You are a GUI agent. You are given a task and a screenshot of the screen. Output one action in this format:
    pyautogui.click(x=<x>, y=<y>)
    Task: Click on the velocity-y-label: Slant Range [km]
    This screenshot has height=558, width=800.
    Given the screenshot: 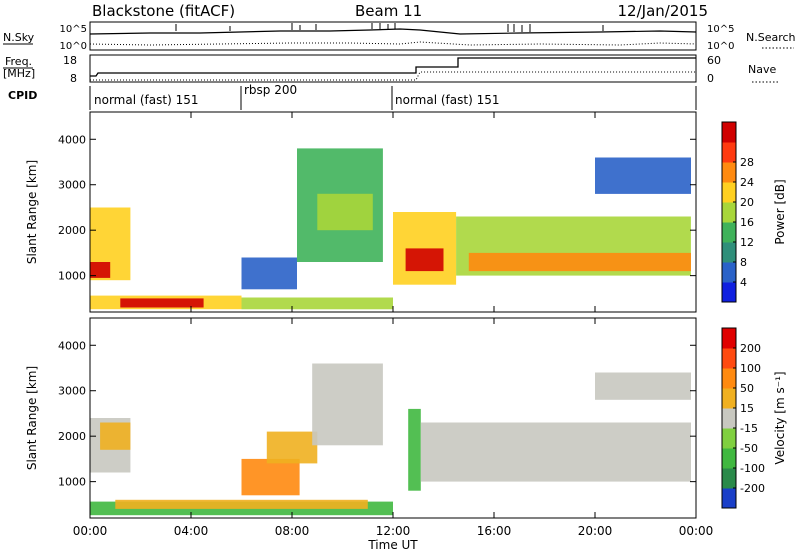 What is the action you would take?
    pyautogui.click(x=32, y=418)
    